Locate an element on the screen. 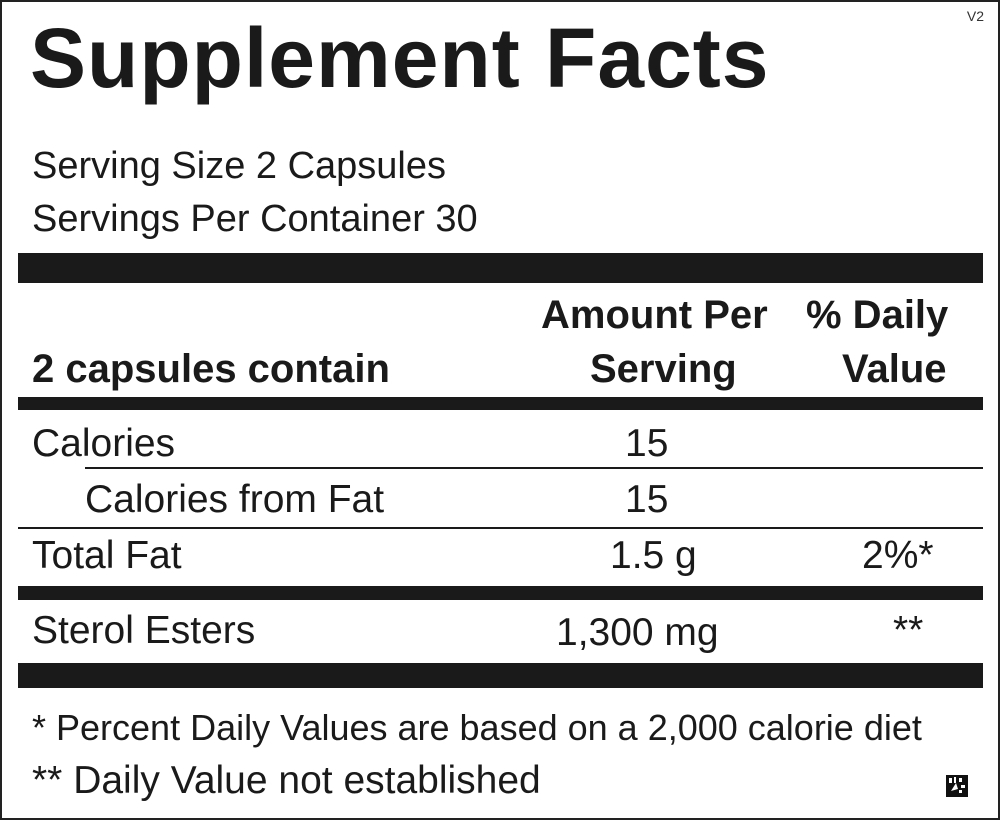 Image resolution: width=1000 pixels, height=820 pixels. header-dv-line1: % Daily is located at coordinates (877, 315).